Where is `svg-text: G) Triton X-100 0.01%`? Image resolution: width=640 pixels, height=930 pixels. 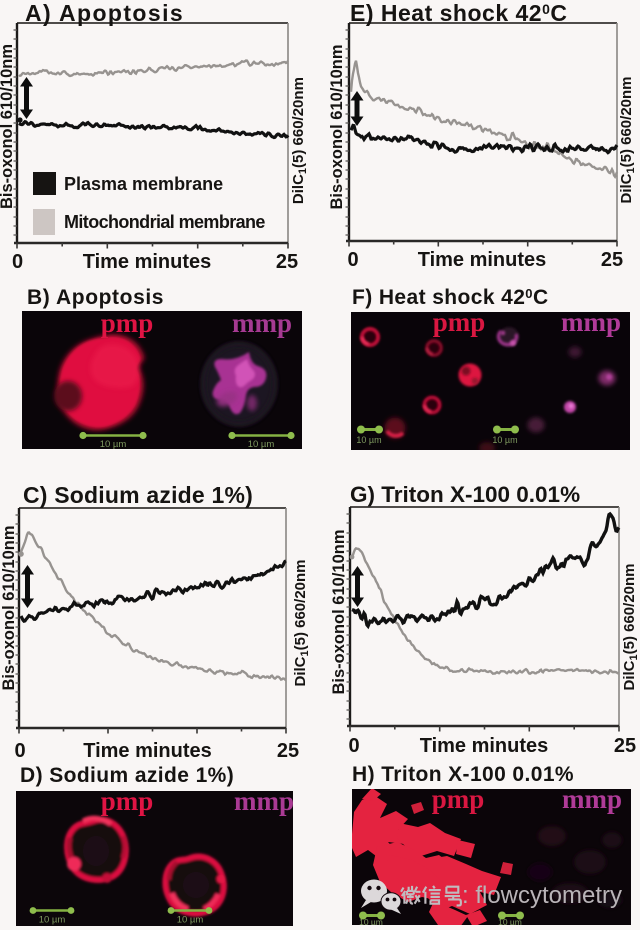 svg-text: G) Triton X-100 0.01% is located at coordinates (465, 494).